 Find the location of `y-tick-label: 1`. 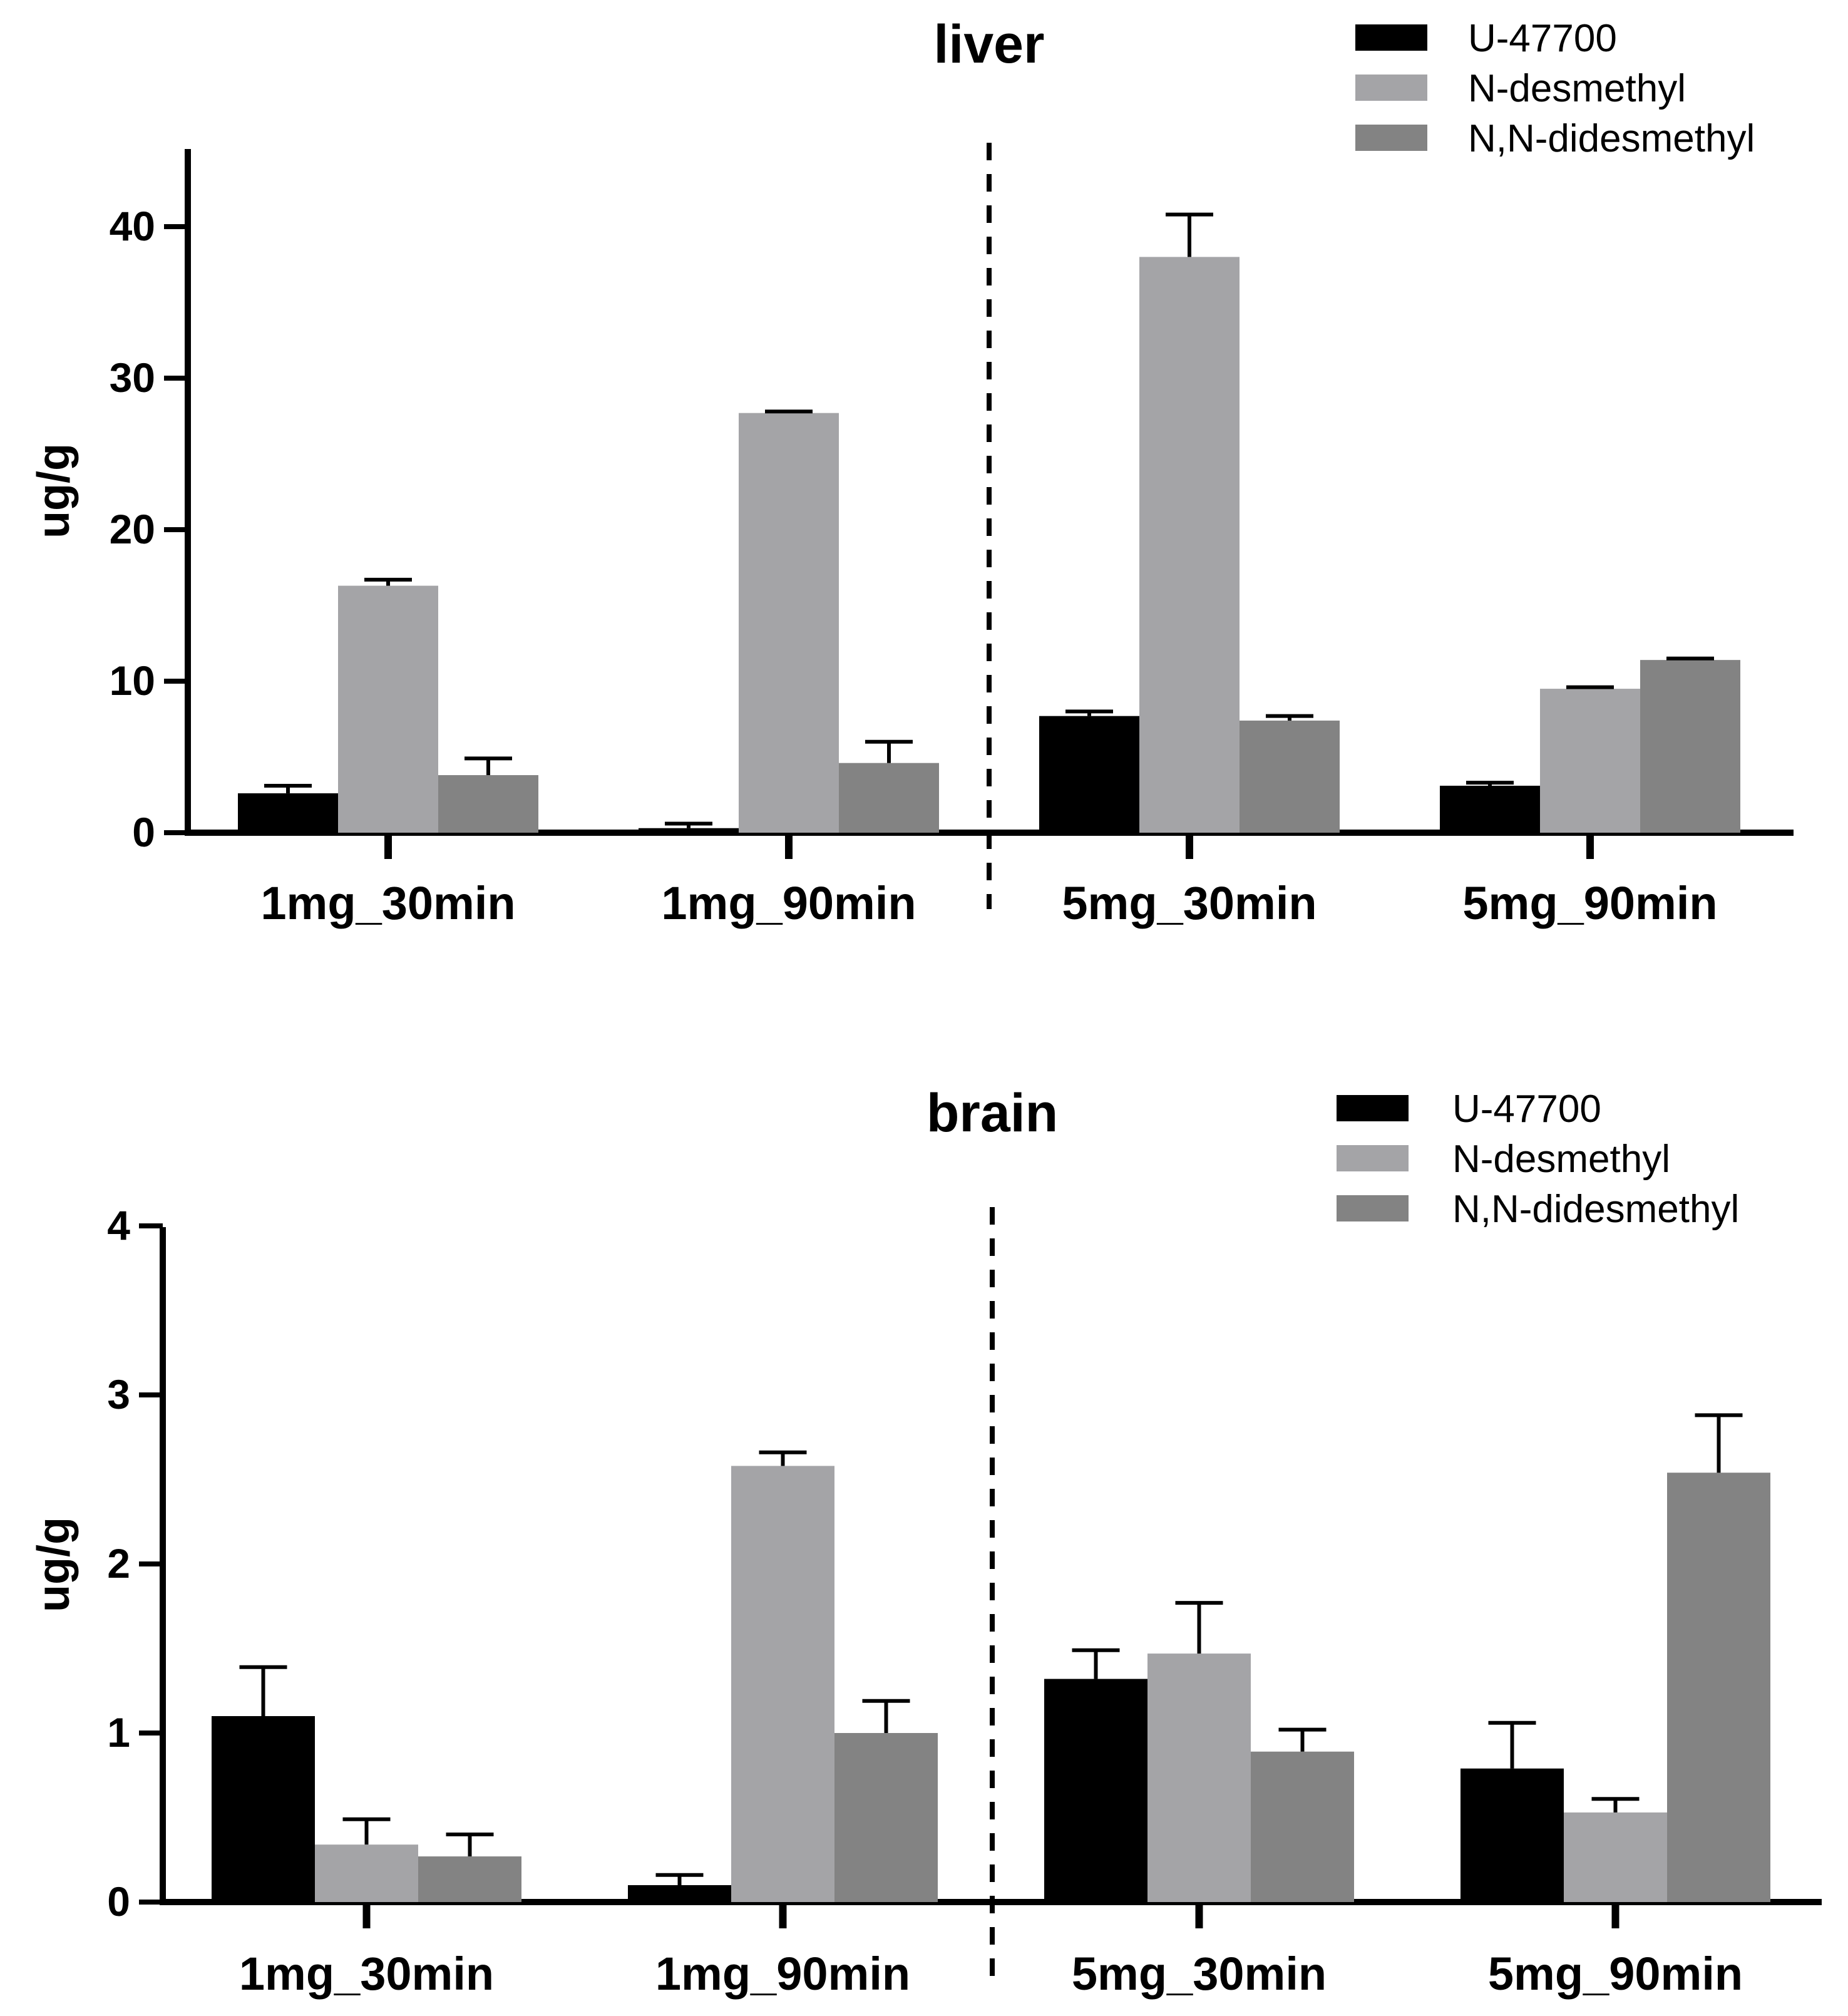

y-tick-label: 1 is located at coordinates (118, 1733).